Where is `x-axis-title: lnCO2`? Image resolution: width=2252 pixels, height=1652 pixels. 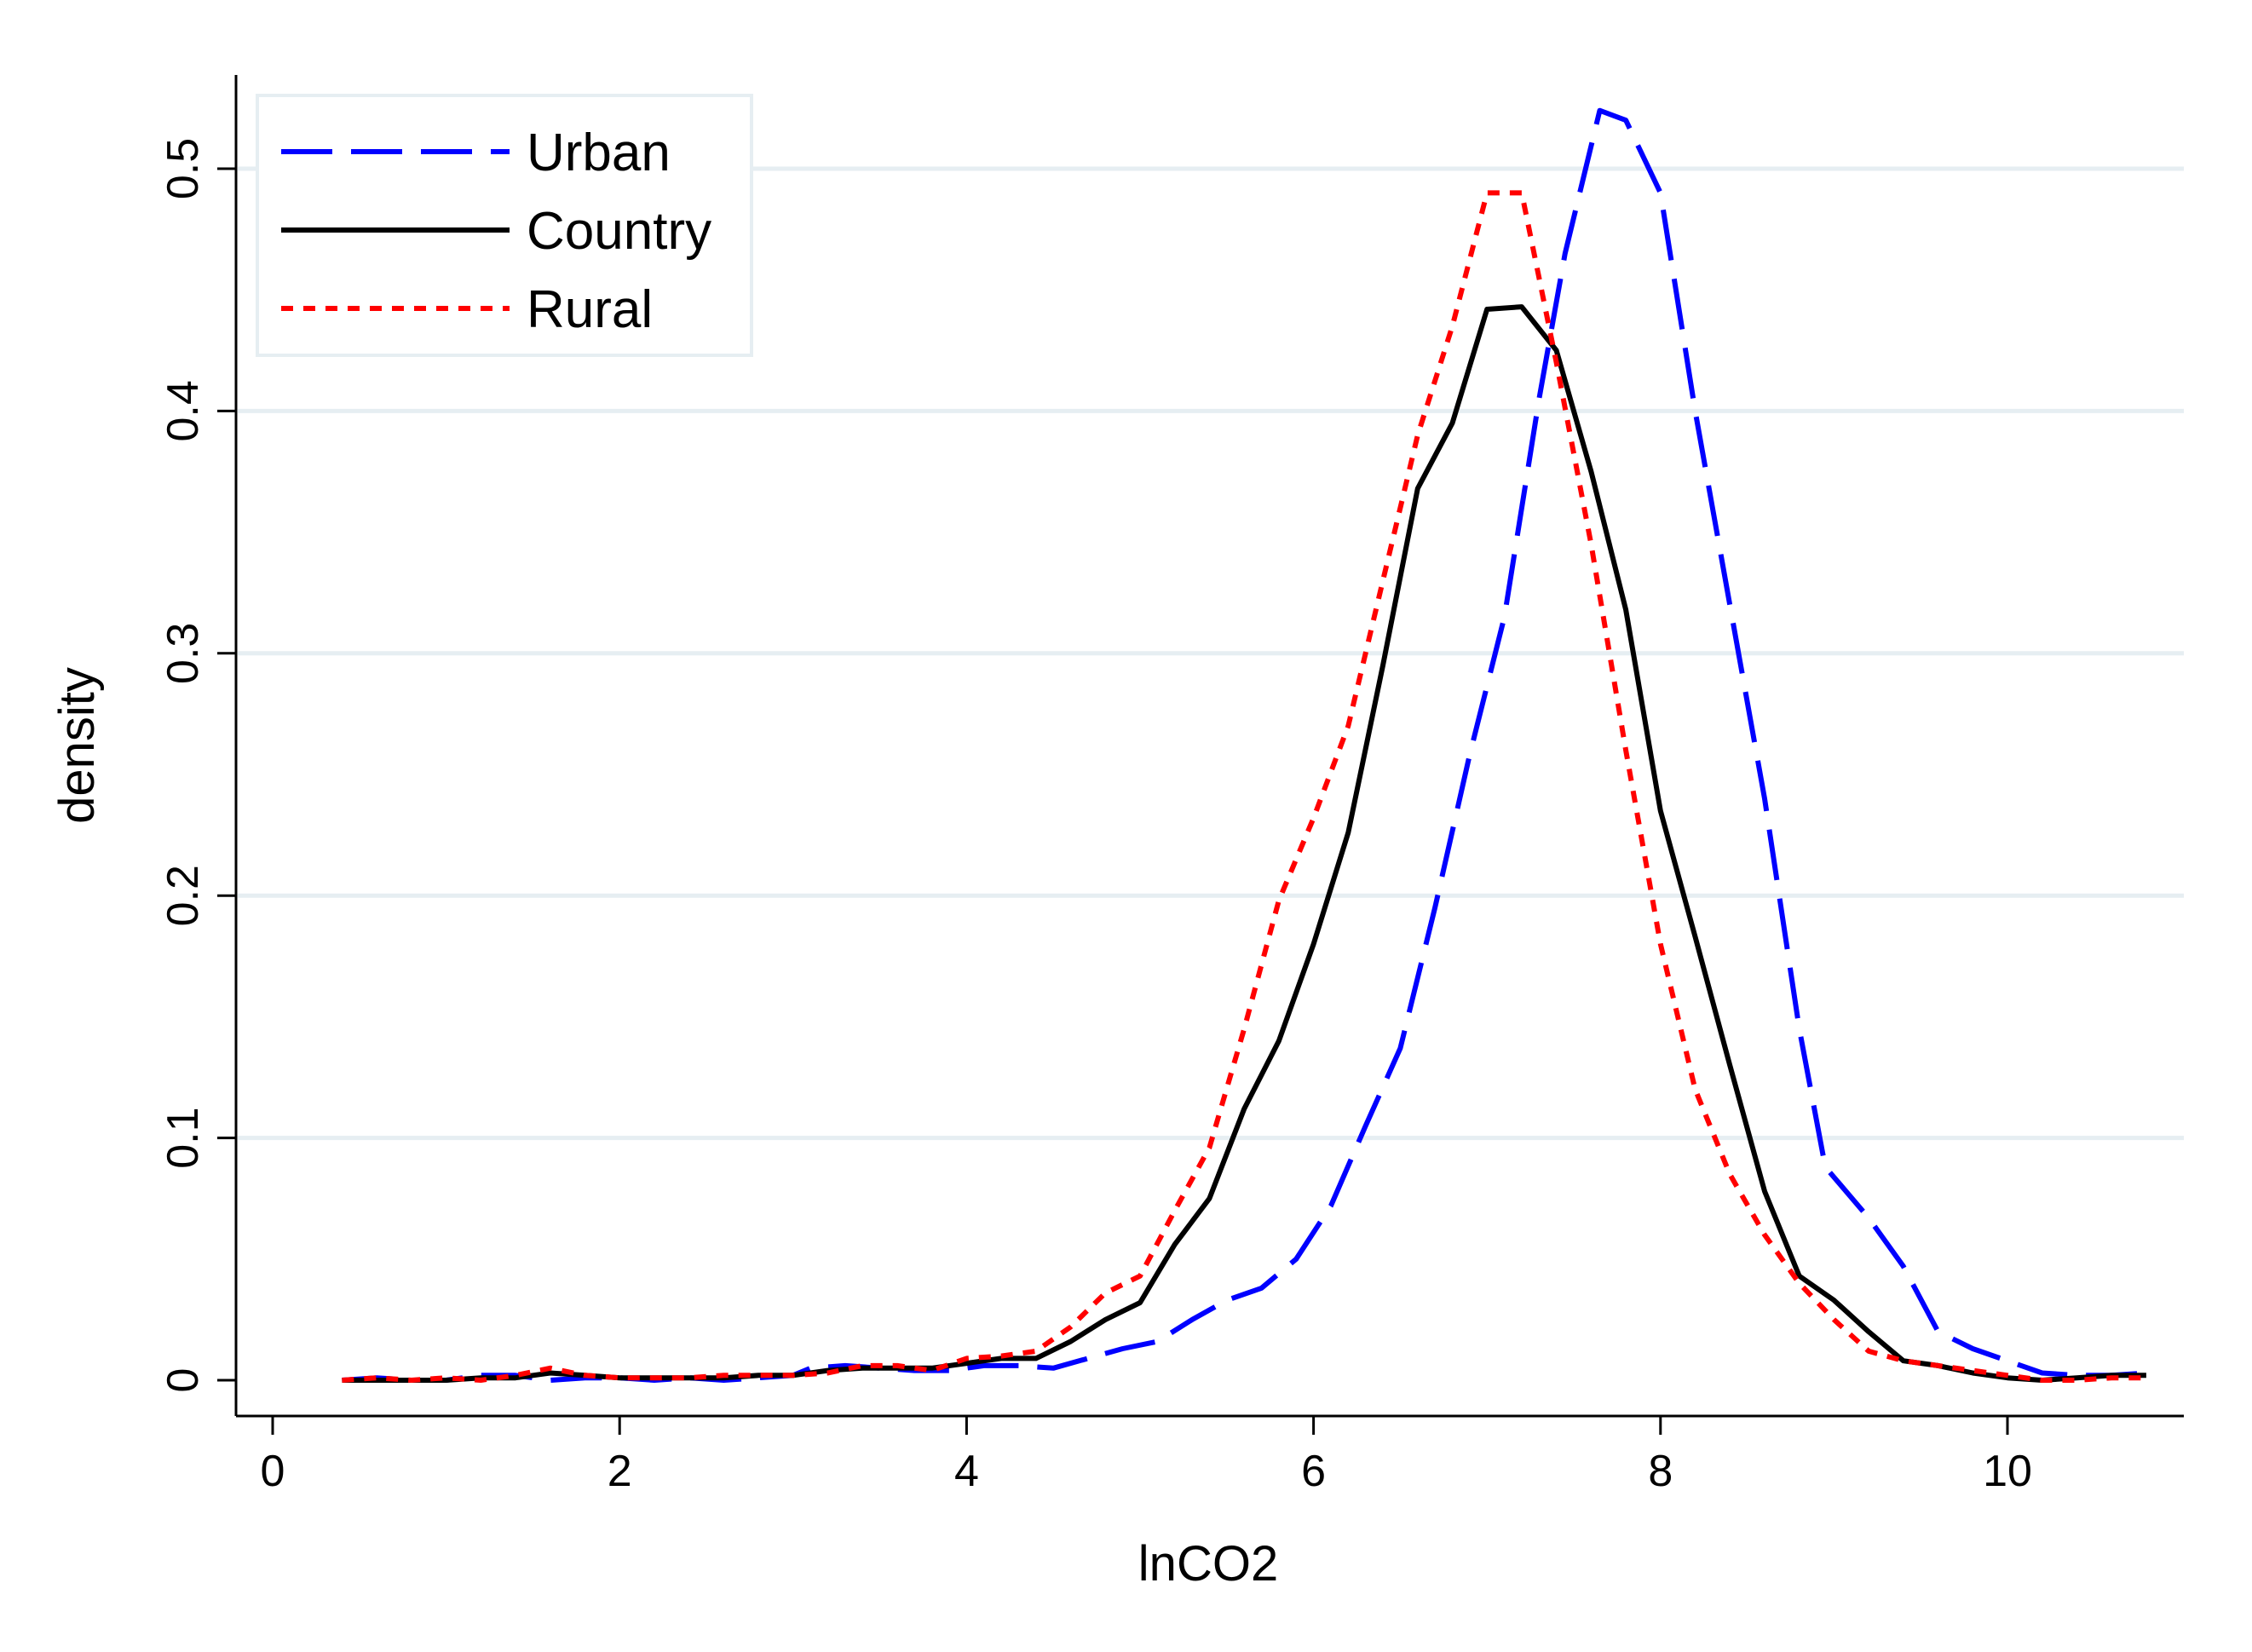
x-axis-title: lnCO2 is located at coordinates (1208, 1564).